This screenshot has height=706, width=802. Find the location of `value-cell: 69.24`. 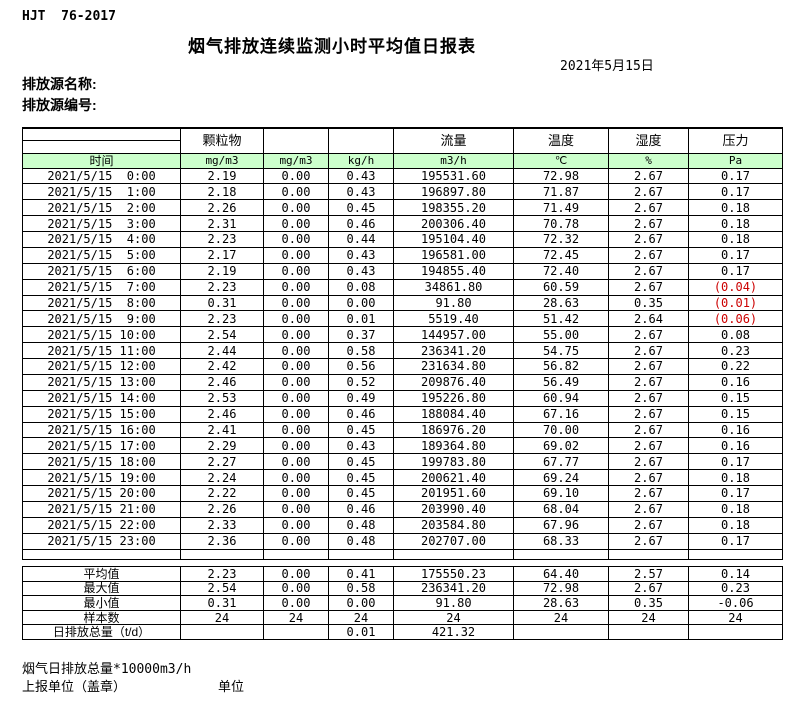

value-cell: 69.24 is located at coordinates (561, 477).